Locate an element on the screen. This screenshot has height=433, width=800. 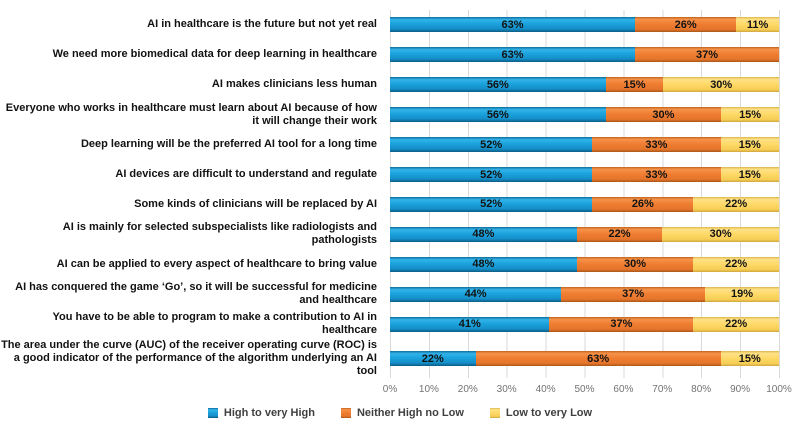
legend-label: Neither High no Low is located at coordinates (410, 413).